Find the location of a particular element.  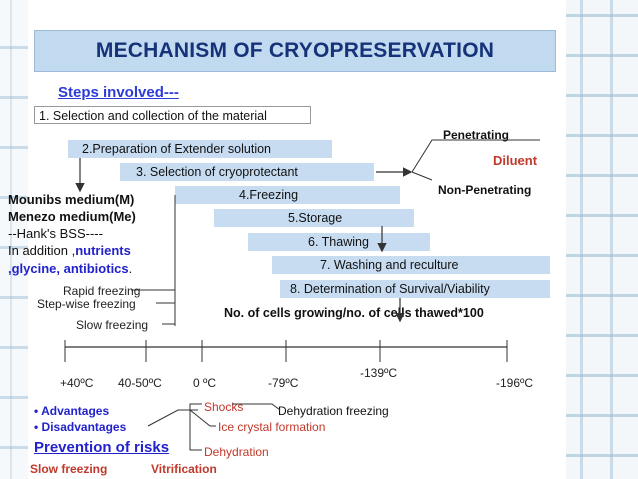

dehydration-freezing-label: Dehydration freezing is located at coordinates (333, 411).